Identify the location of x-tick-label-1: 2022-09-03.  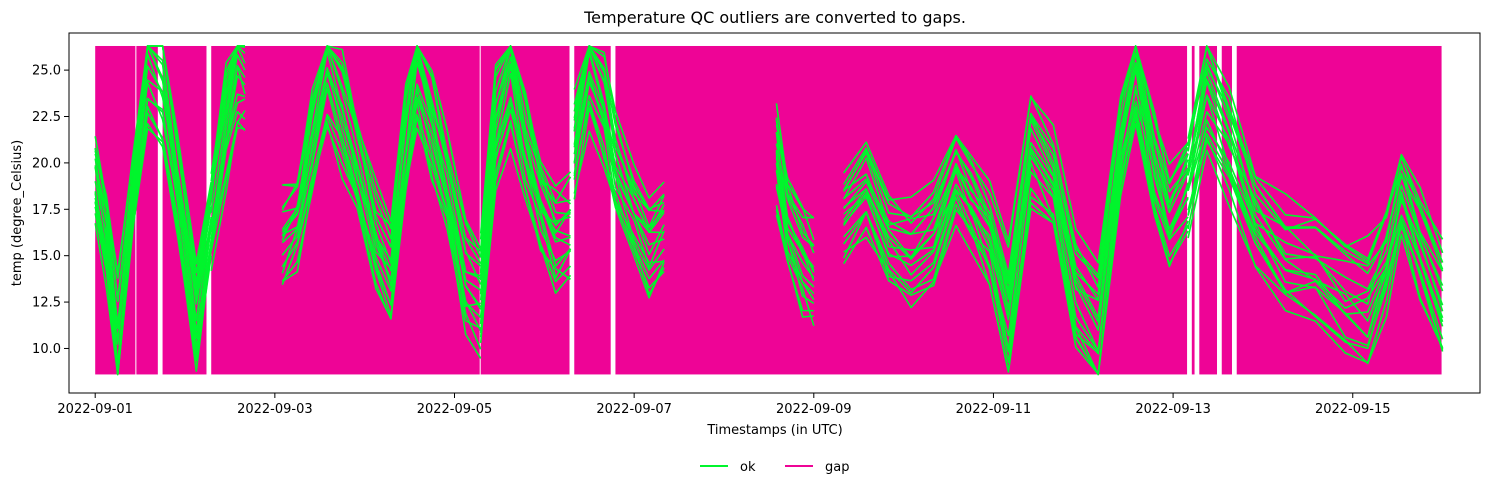
(275, 409).